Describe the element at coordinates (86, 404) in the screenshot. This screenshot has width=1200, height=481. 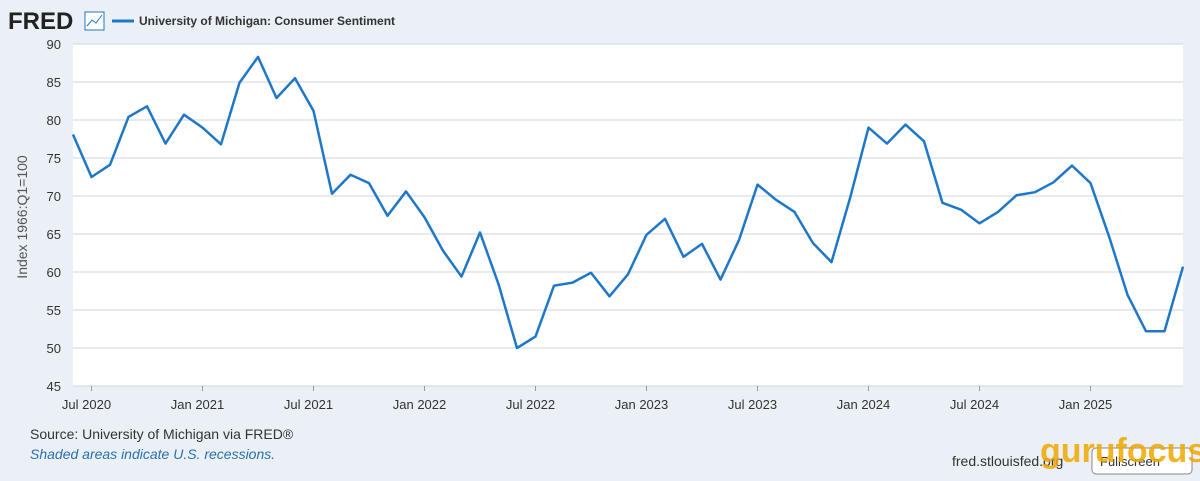
I see `x-tick-label: Jul 2020` at that location.